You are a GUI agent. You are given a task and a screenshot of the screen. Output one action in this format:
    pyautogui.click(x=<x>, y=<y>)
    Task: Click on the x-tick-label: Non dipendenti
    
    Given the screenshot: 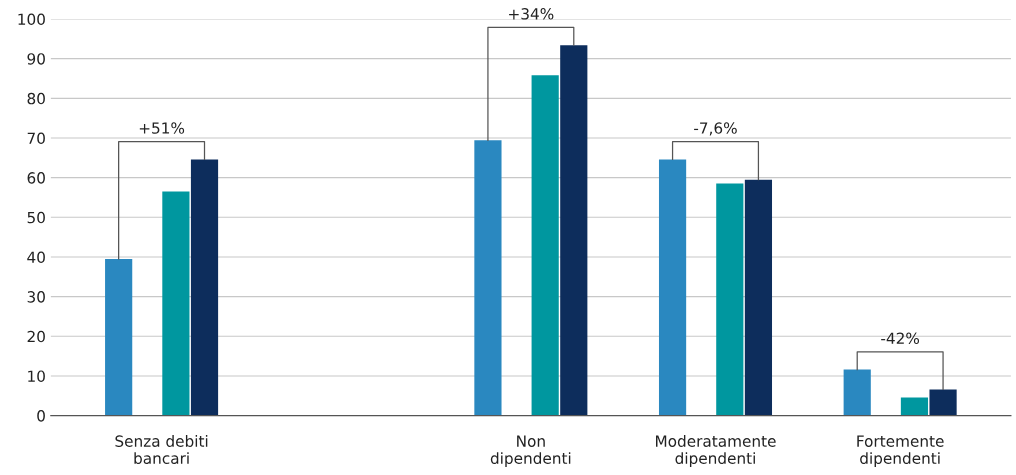 What is the action you would take?
    pyautogui.click(x=530, y=451)
    